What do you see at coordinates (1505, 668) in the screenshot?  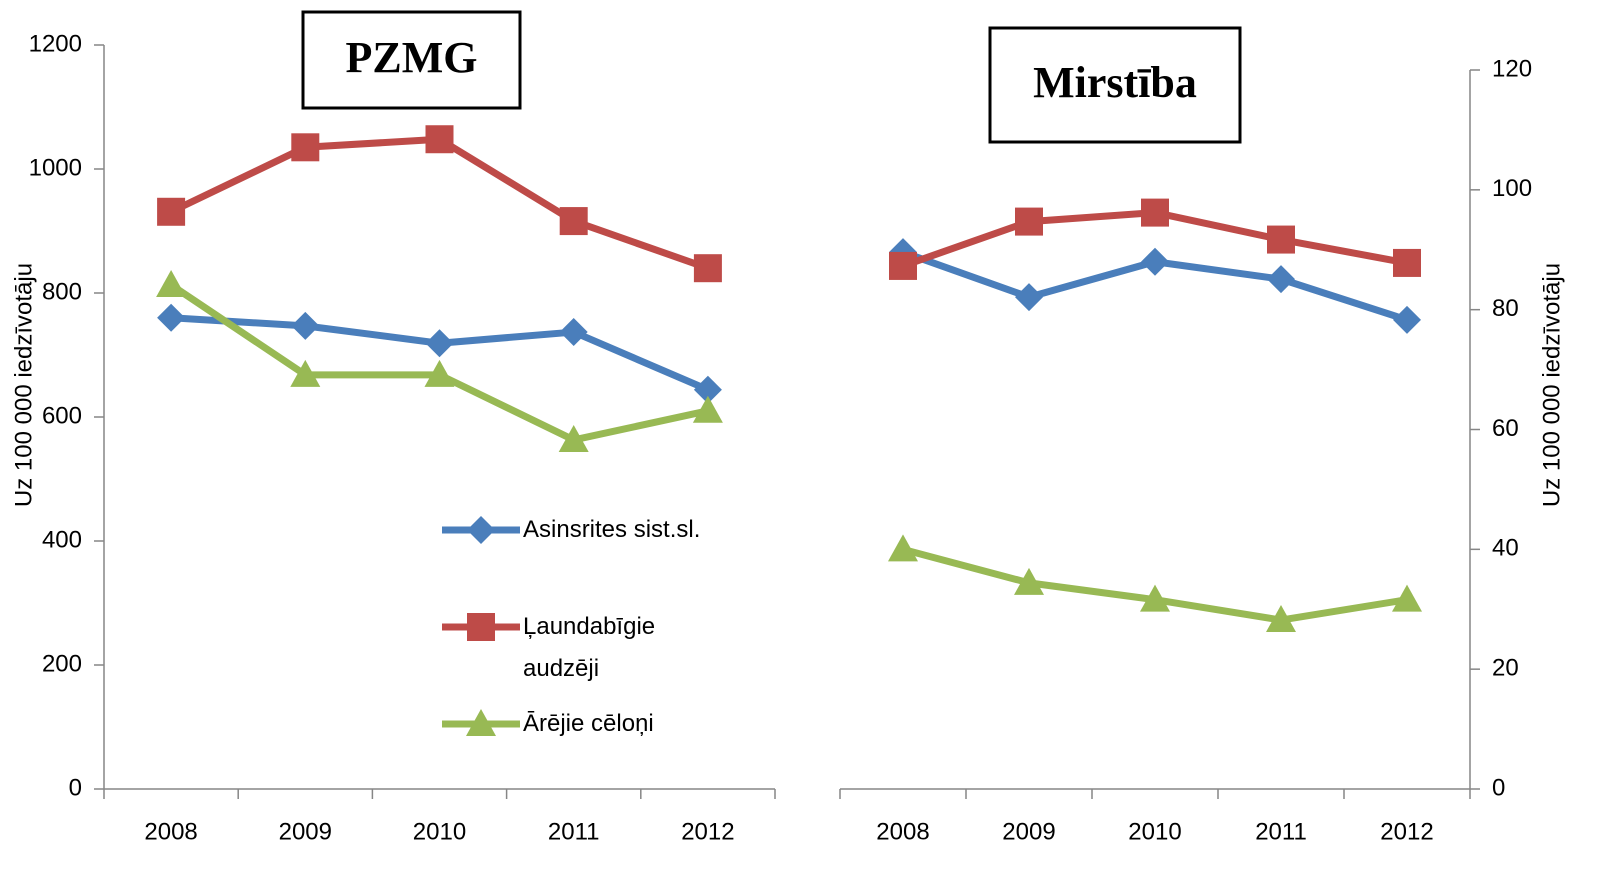 I see `y-tick-label: 20` at bounding box center [1505, 668].